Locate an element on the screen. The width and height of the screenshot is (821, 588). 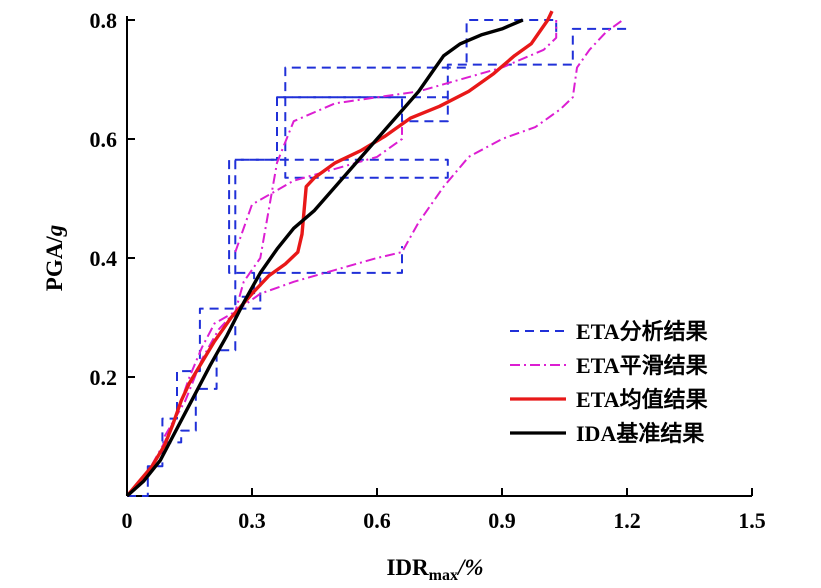
y-axis-label: PGA/g is located at coordinates (54, 258).